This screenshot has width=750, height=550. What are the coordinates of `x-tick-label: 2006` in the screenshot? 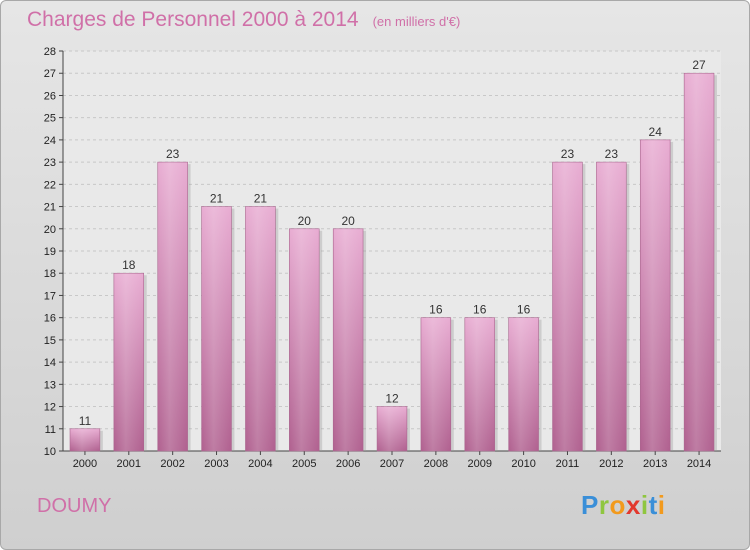 It's located at (348, 464).